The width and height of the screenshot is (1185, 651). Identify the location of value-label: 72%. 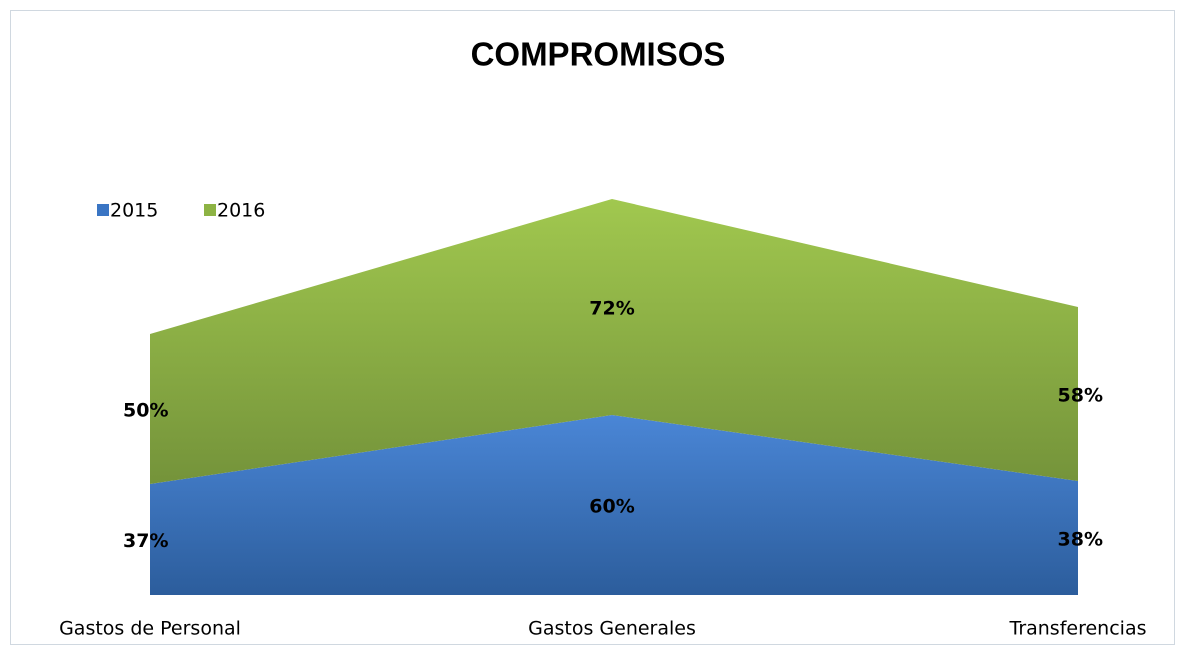
(611, 309).